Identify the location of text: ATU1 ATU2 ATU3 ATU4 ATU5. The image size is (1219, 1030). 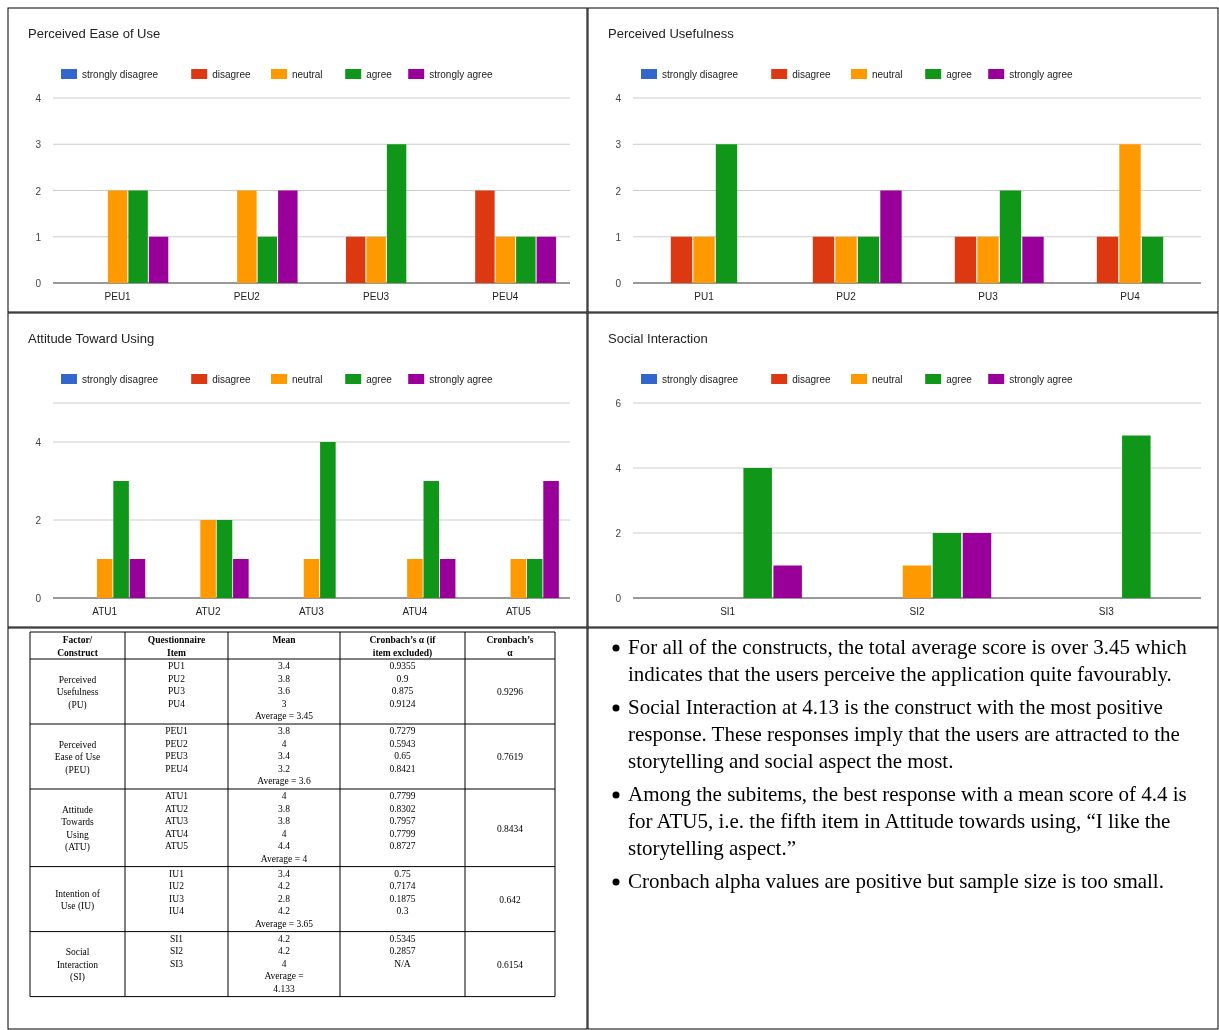
(176, 821).